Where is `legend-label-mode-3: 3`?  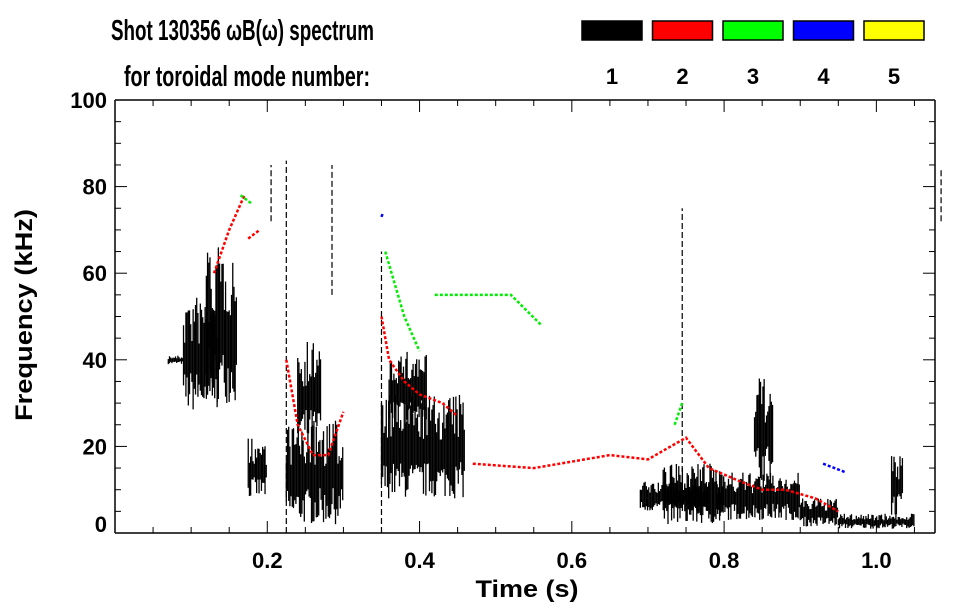
legend-label-mode-3: 3 is located at coordinates (753, 76).